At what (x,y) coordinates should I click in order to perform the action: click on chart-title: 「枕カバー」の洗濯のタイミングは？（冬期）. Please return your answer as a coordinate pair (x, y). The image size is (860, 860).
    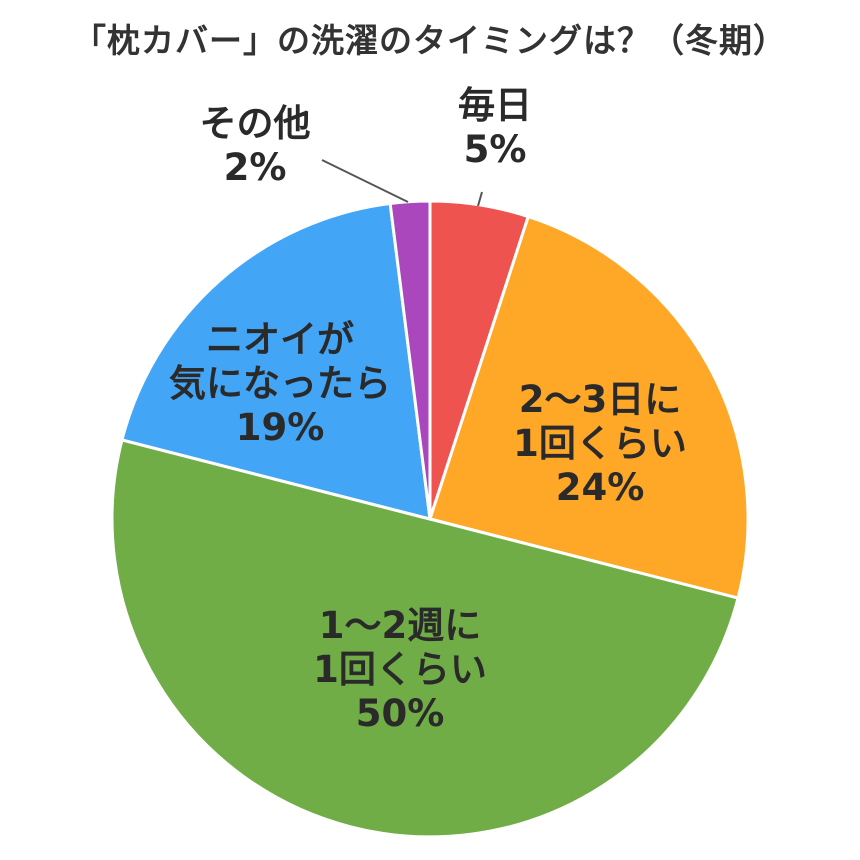
    Looking at the image, I should click on (430, 40).